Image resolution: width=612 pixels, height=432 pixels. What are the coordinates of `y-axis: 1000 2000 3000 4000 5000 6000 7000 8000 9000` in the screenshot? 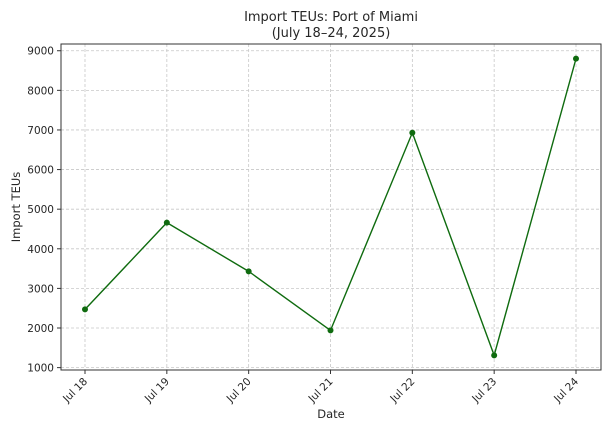 It's located at (44, 210).